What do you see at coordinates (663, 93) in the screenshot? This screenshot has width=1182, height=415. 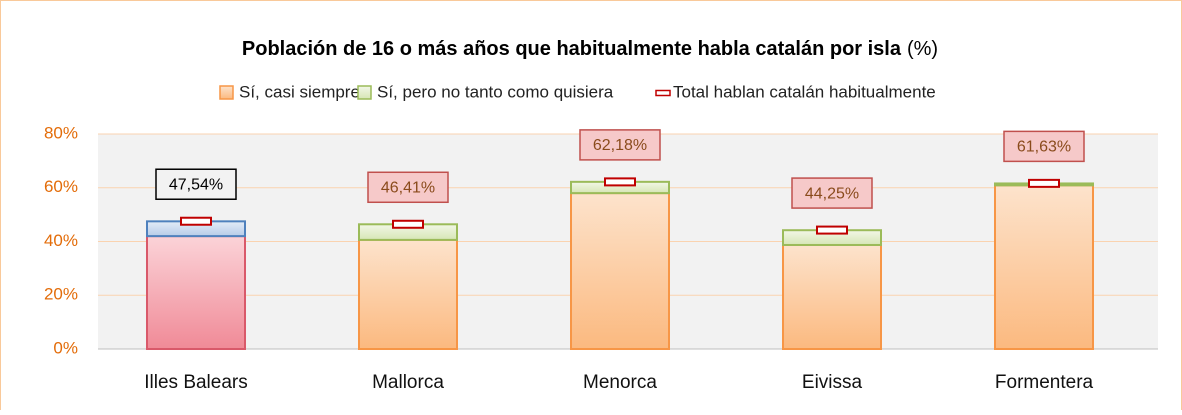 I see `legend-marker` at bounding box center [663, 93].